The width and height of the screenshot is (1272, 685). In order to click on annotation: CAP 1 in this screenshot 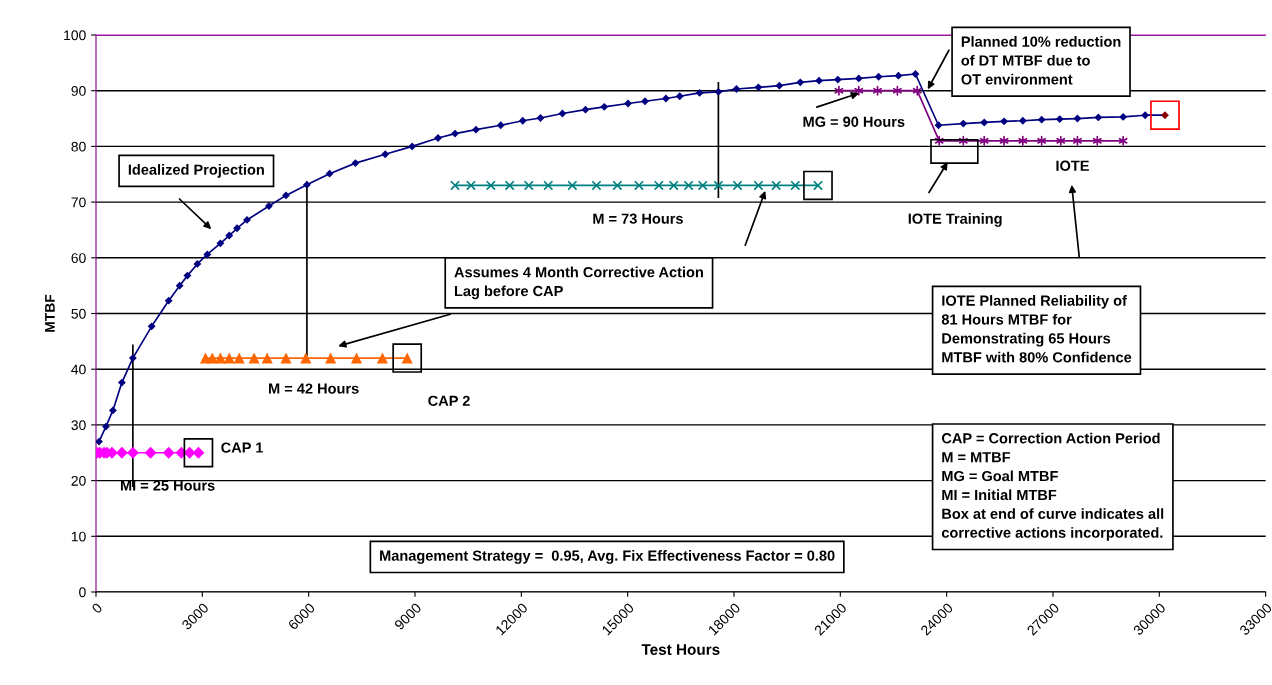, I will do `click(242, 447)`.